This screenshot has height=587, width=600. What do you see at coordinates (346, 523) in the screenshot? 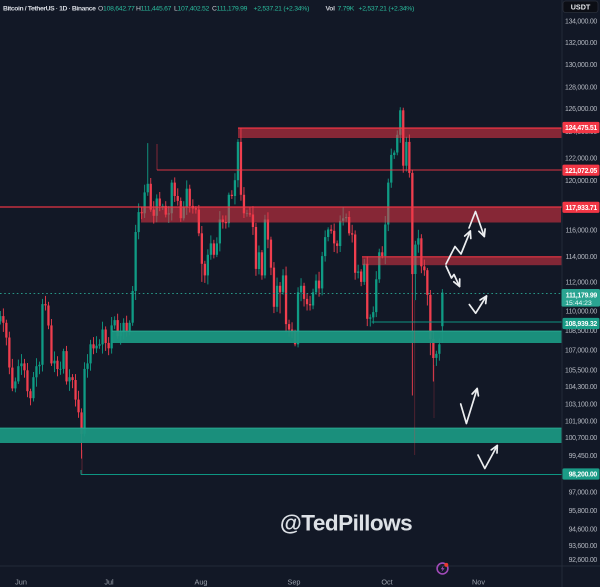
I see `svg-text: @TedPillows` at bounding box center [346, 523].